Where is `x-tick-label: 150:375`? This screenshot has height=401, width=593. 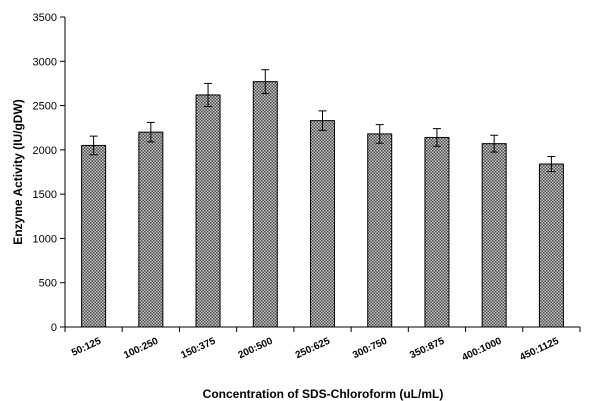
x-tick-label: 150:375 is located at coordinates (198, 349).